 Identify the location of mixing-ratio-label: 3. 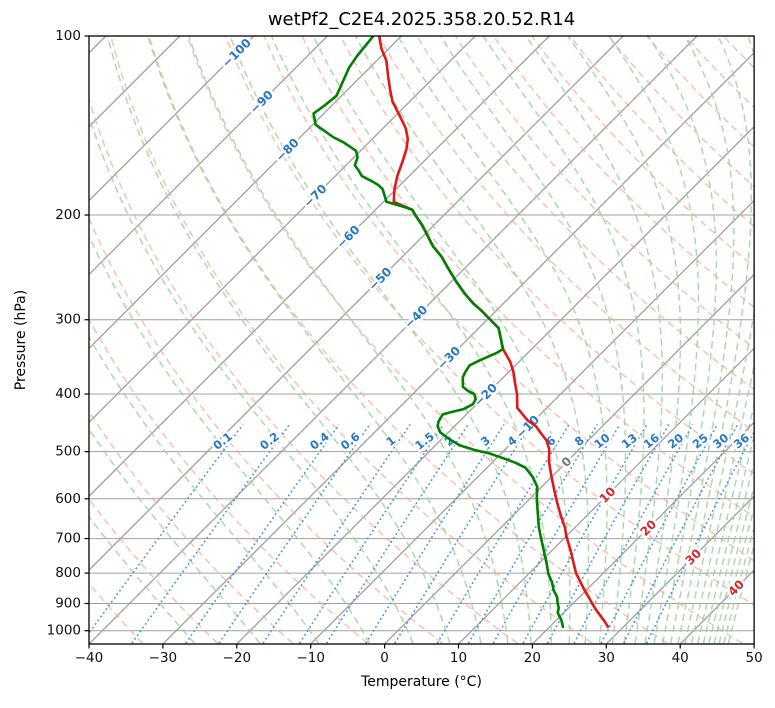
(485, 441).